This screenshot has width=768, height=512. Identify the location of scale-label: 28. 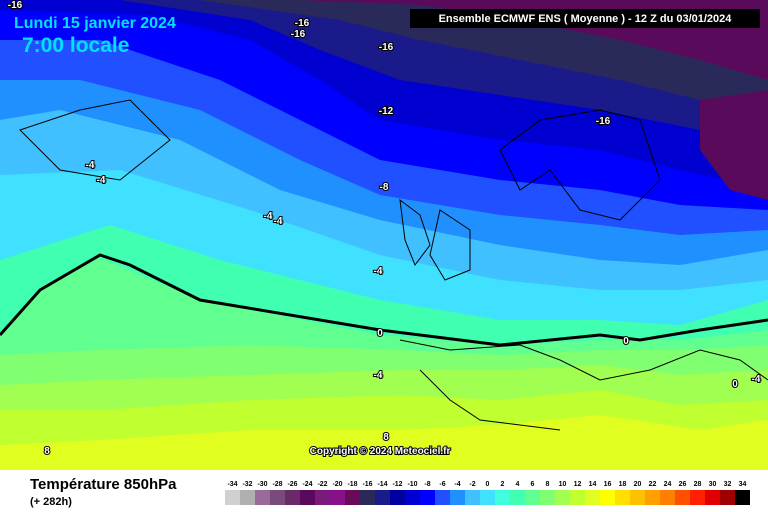
(698, 484).